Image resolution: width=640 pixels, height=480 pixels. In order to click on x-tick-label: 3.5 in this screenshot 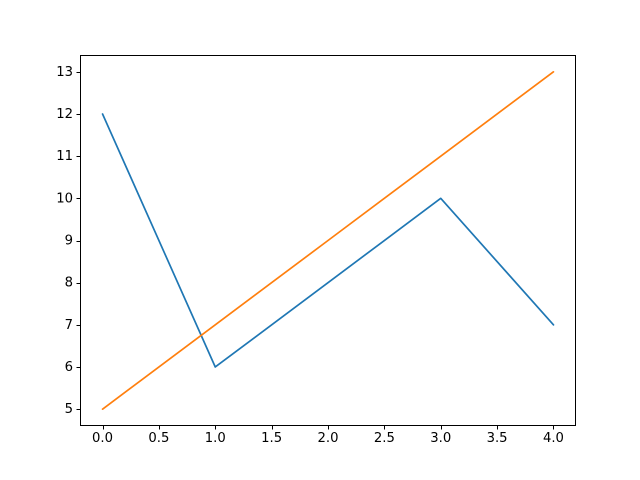, I will do `click(497, 438)`.